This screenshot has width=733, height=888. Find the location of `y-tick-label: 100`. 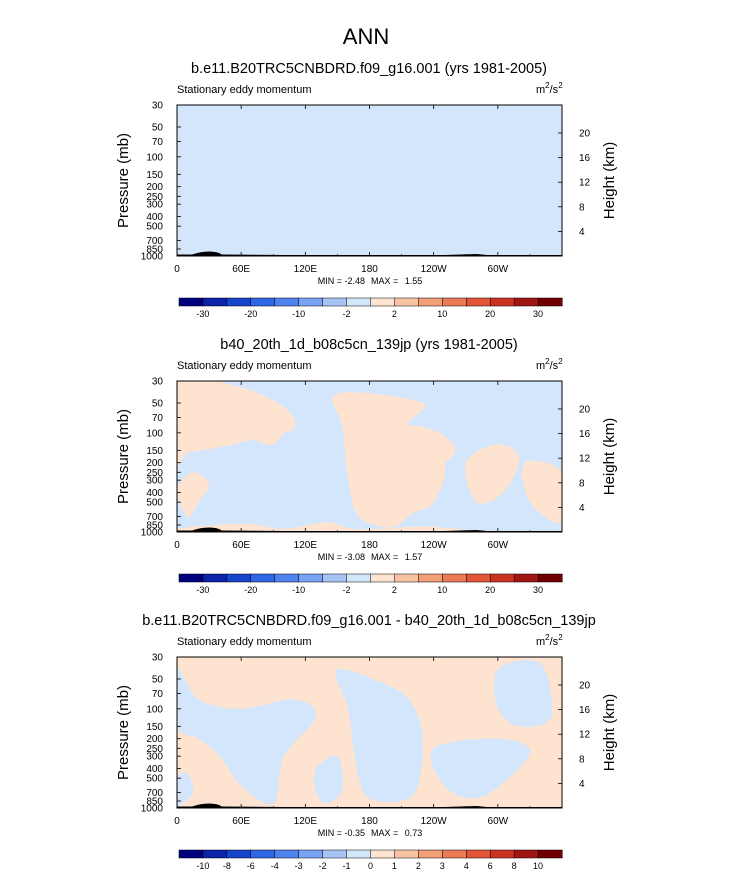

y-tick-label: 100 is located at coordinates (154, 709).